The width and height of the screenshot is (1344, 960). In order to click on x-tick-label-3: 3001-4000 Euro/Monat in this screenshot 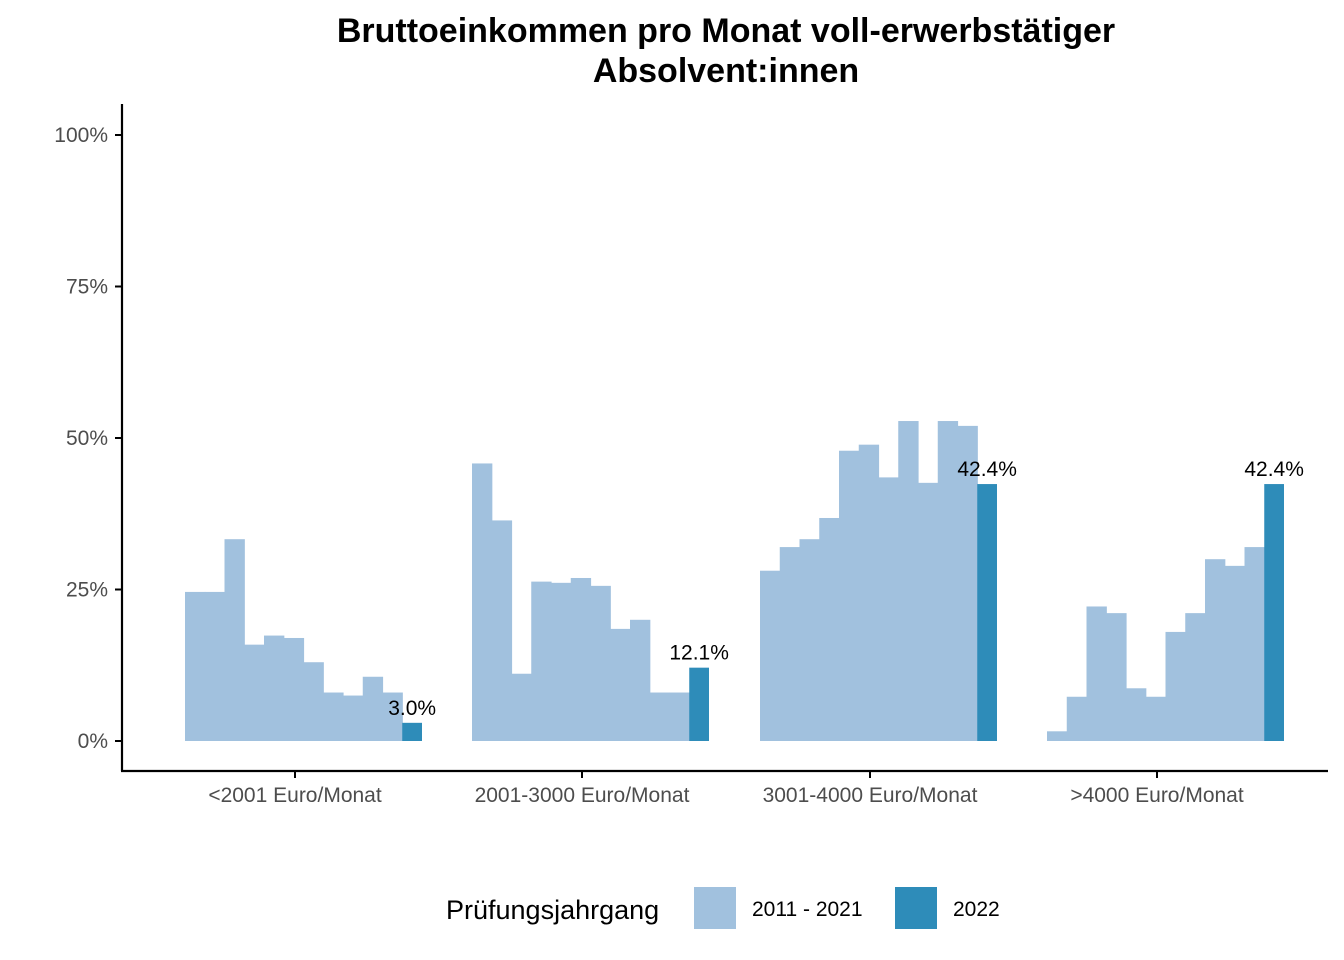, I will do `click(870, 795)`.